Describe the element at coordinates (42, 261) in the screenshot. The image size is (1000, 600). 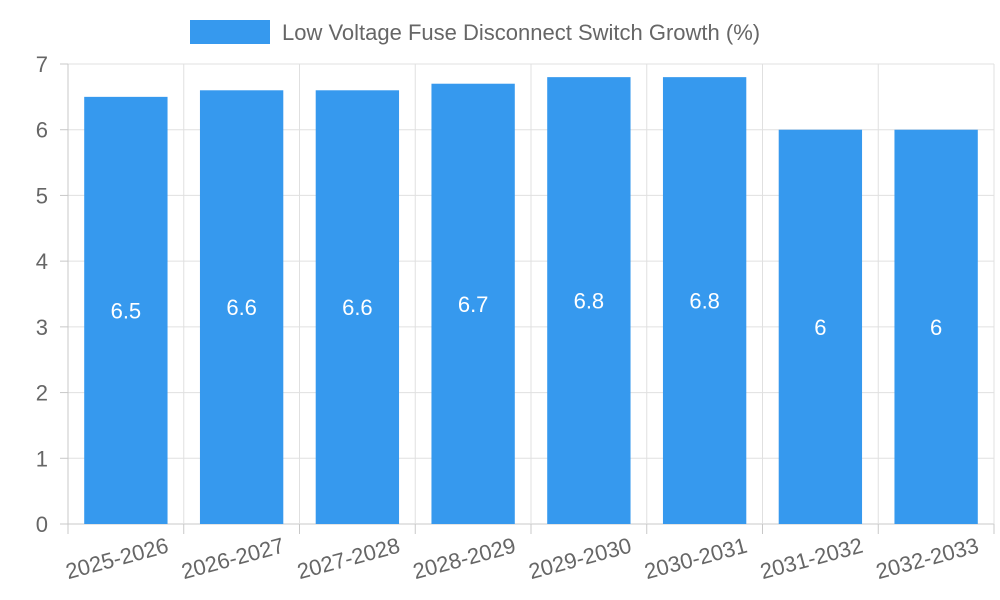
I see `y-tick-label: 4` at that location.